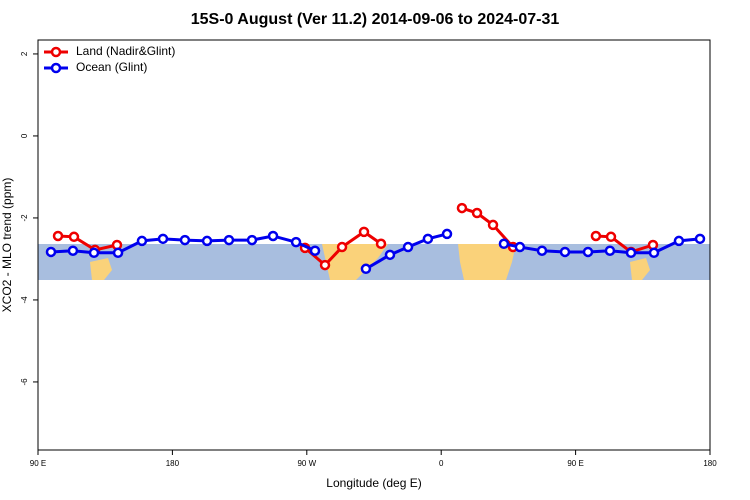 Image resolution: width=750 pixels, height=500 pixels. Describe the element at coordinates (125, 51) in the screenshot. I see `legend-label: Land (Nadir&Glint)` at that location.